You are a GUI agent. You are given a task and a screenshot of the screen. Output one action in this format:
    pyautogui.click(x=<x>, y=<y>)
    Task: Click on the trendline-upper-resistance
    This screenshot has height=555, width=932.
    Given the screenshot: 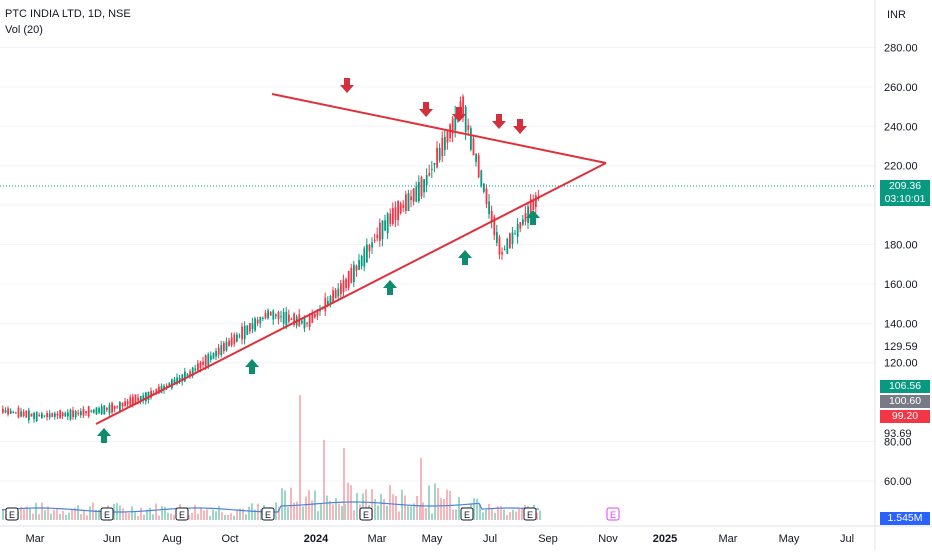 What is the action you would take?
    pyautogui.click(x=439, y=128)
    